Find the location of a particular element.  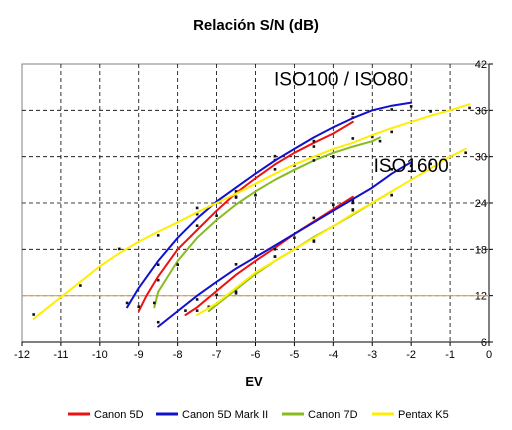

x-tick-label: -8 is located at coordinates (178, 355).